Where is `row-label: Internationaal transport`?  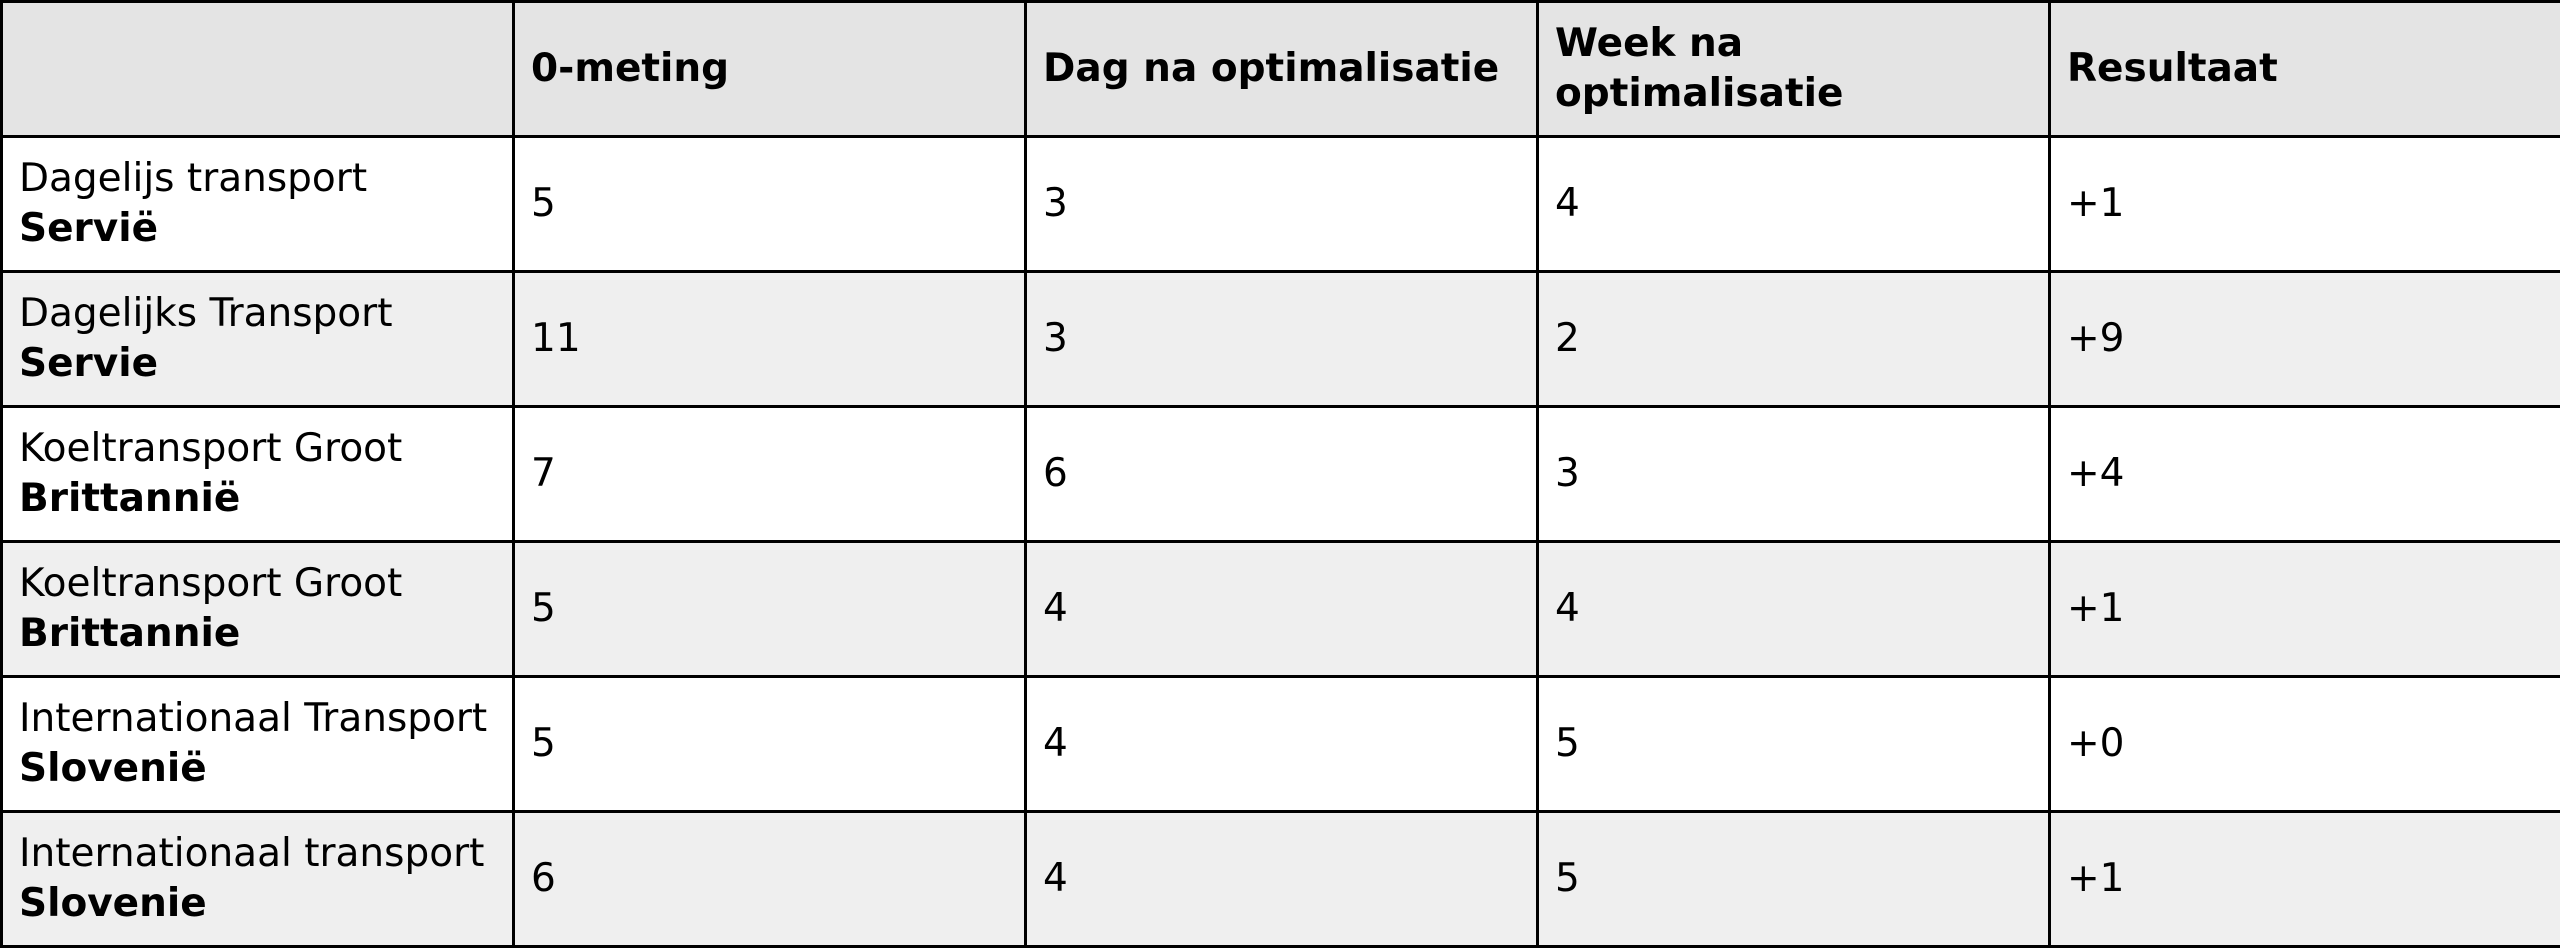
row-label: Internationaal transport is located at coordinates (251, 853).